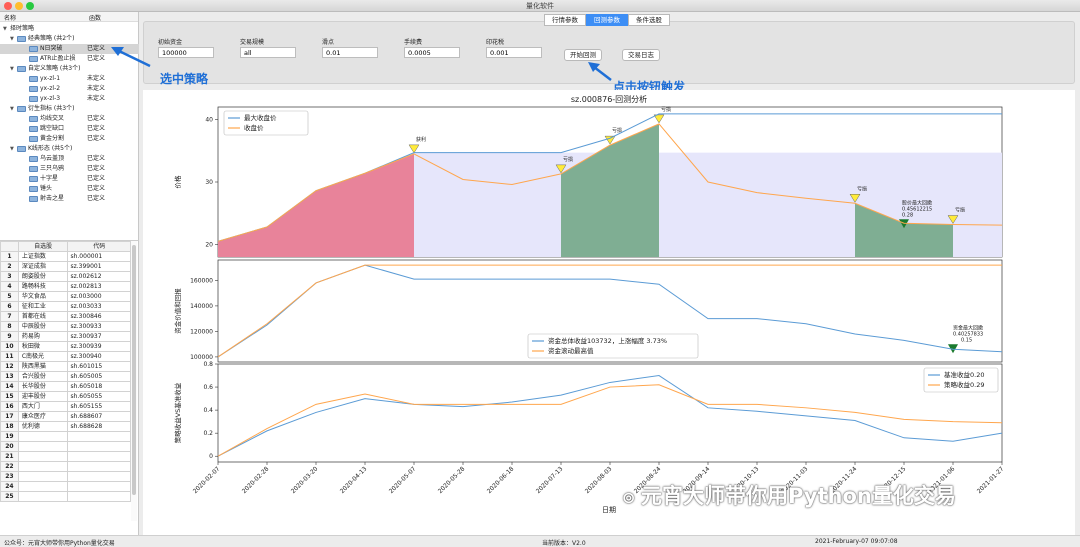  What do you see at coordinates (99, 256) in the screenshot?
I see `stock-code-cell: sh.000001` at bounding box center [99, 256].